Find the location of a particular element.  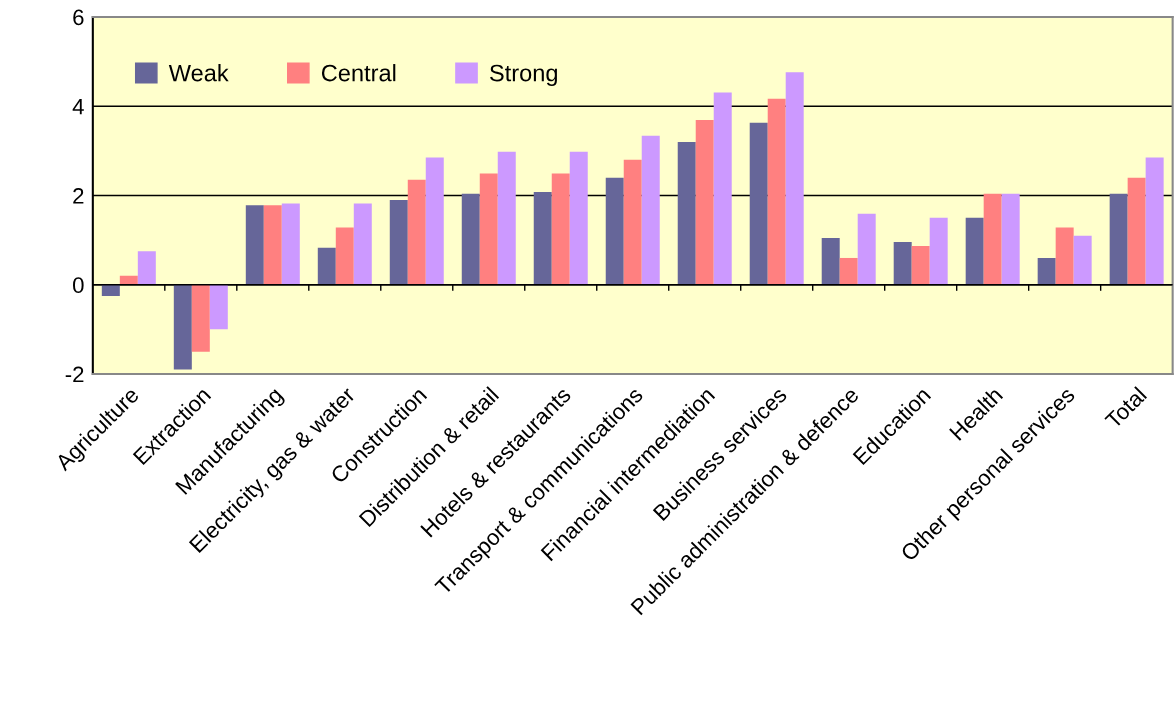

y-tick-label: -2 is located at coordinates (74, 374).